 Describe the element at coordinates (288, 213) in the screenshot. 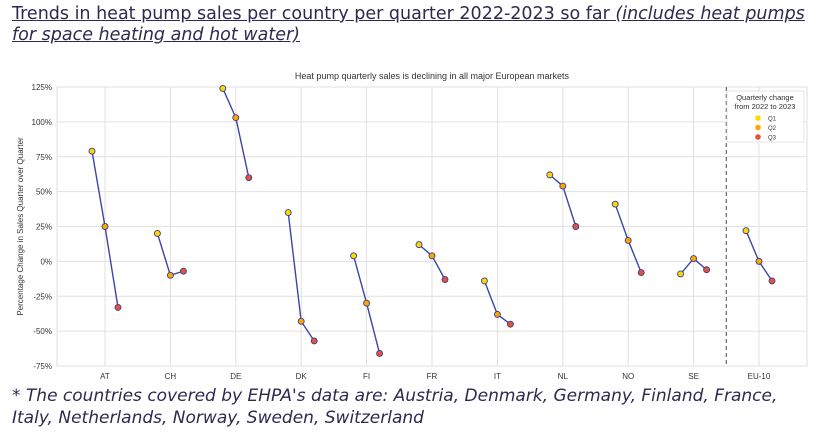

I see `data-point-DK-Q1` at that location.